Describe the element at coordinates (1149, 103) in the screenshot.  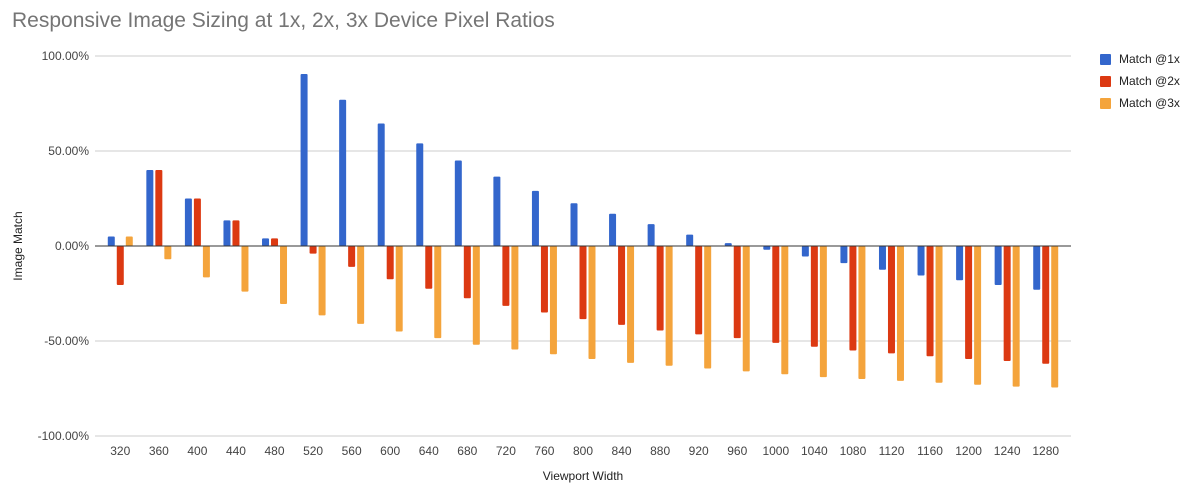
I see `legend-label: Match @3x` at that location.